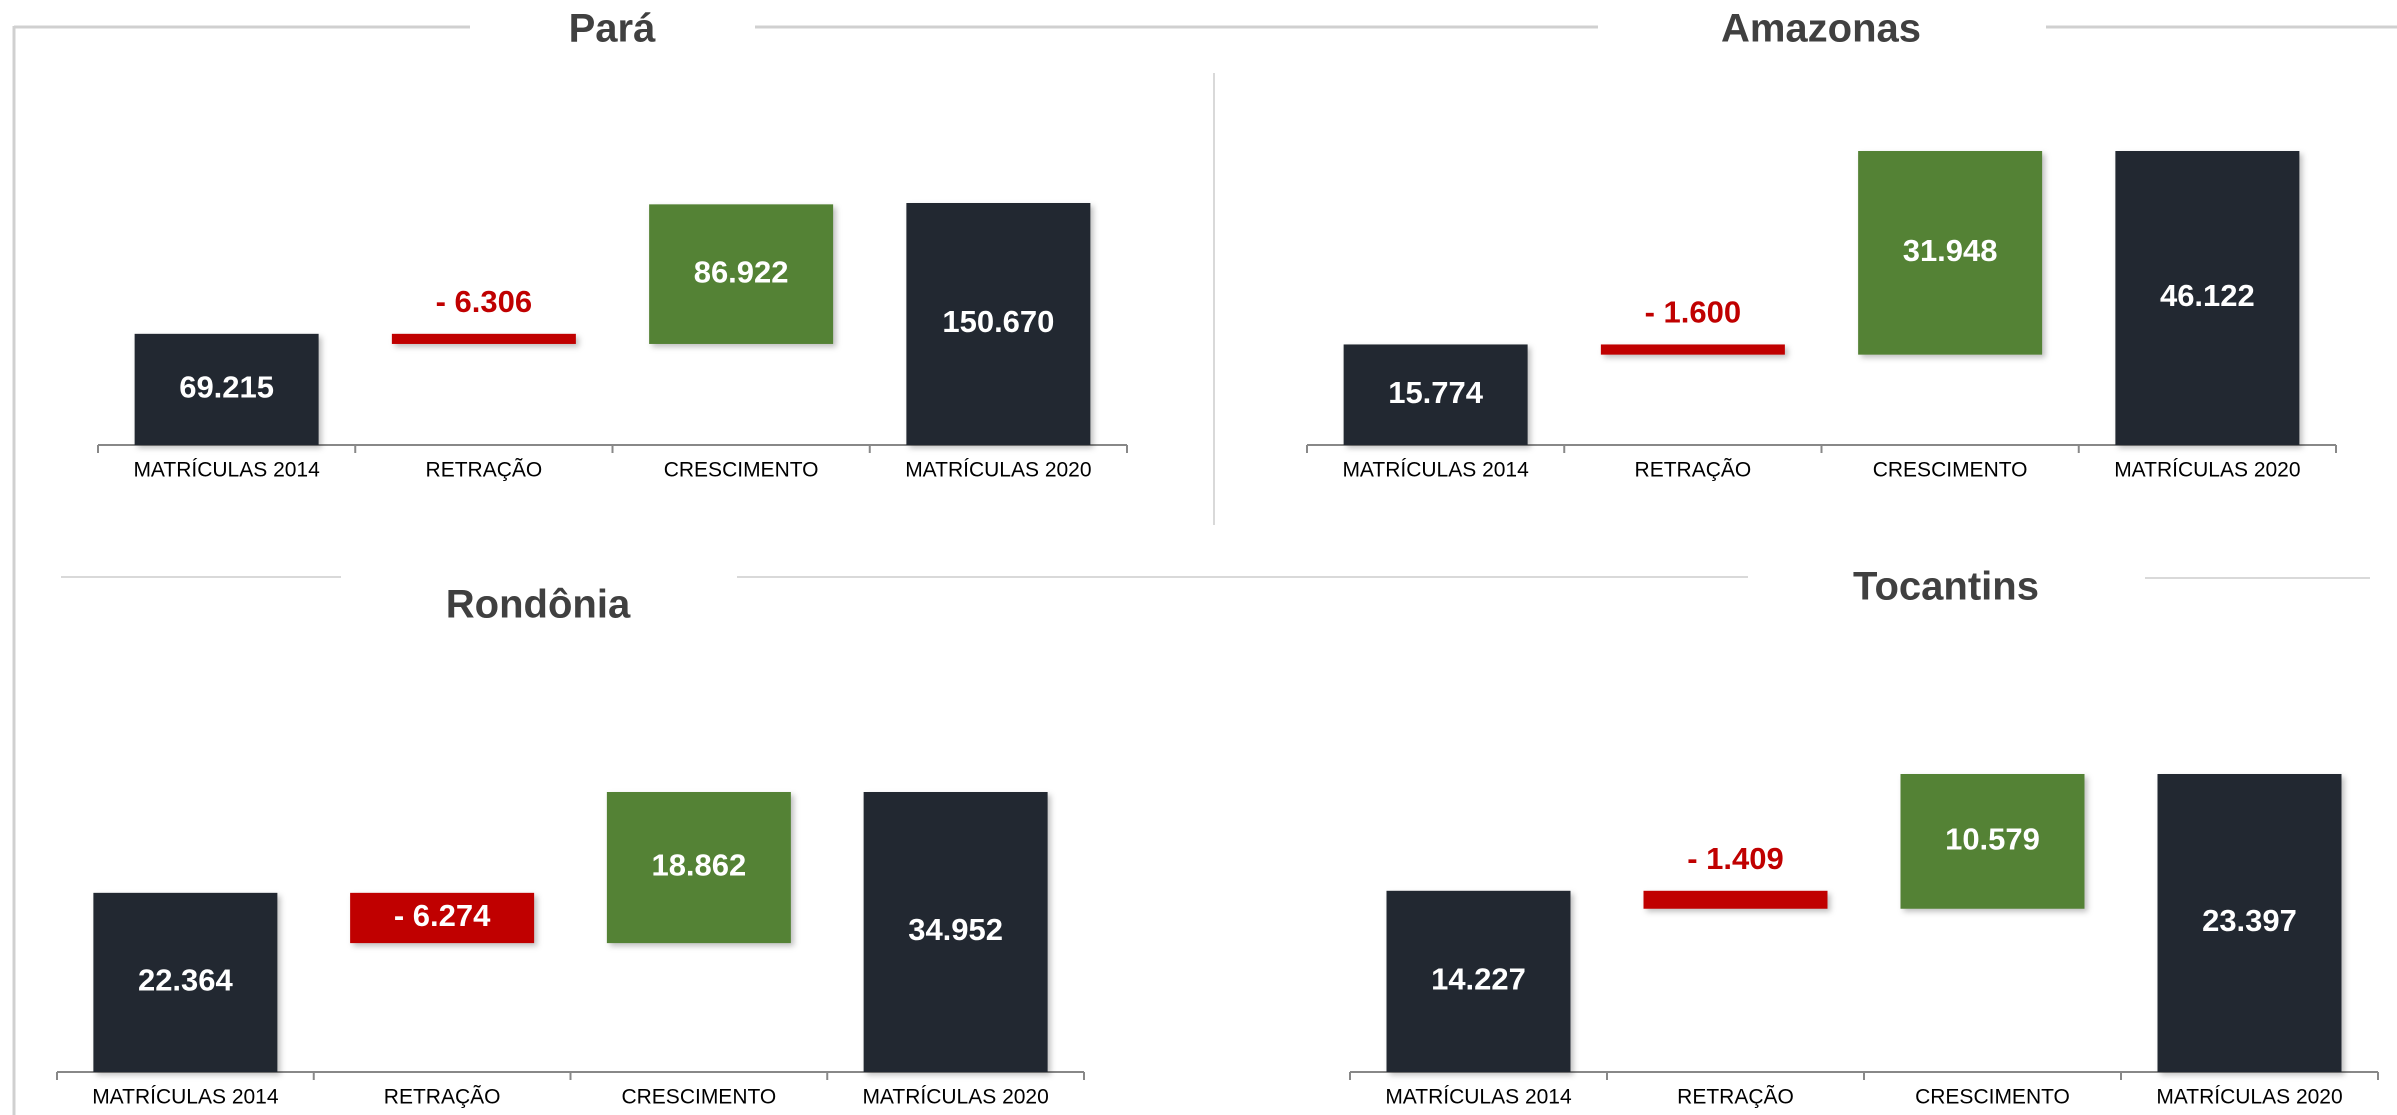 This screenshot has width=2397, height=1115. Describe the element at coordinates (2249, 920) in the screenshot. I see `data-label: 23.397` at that location.